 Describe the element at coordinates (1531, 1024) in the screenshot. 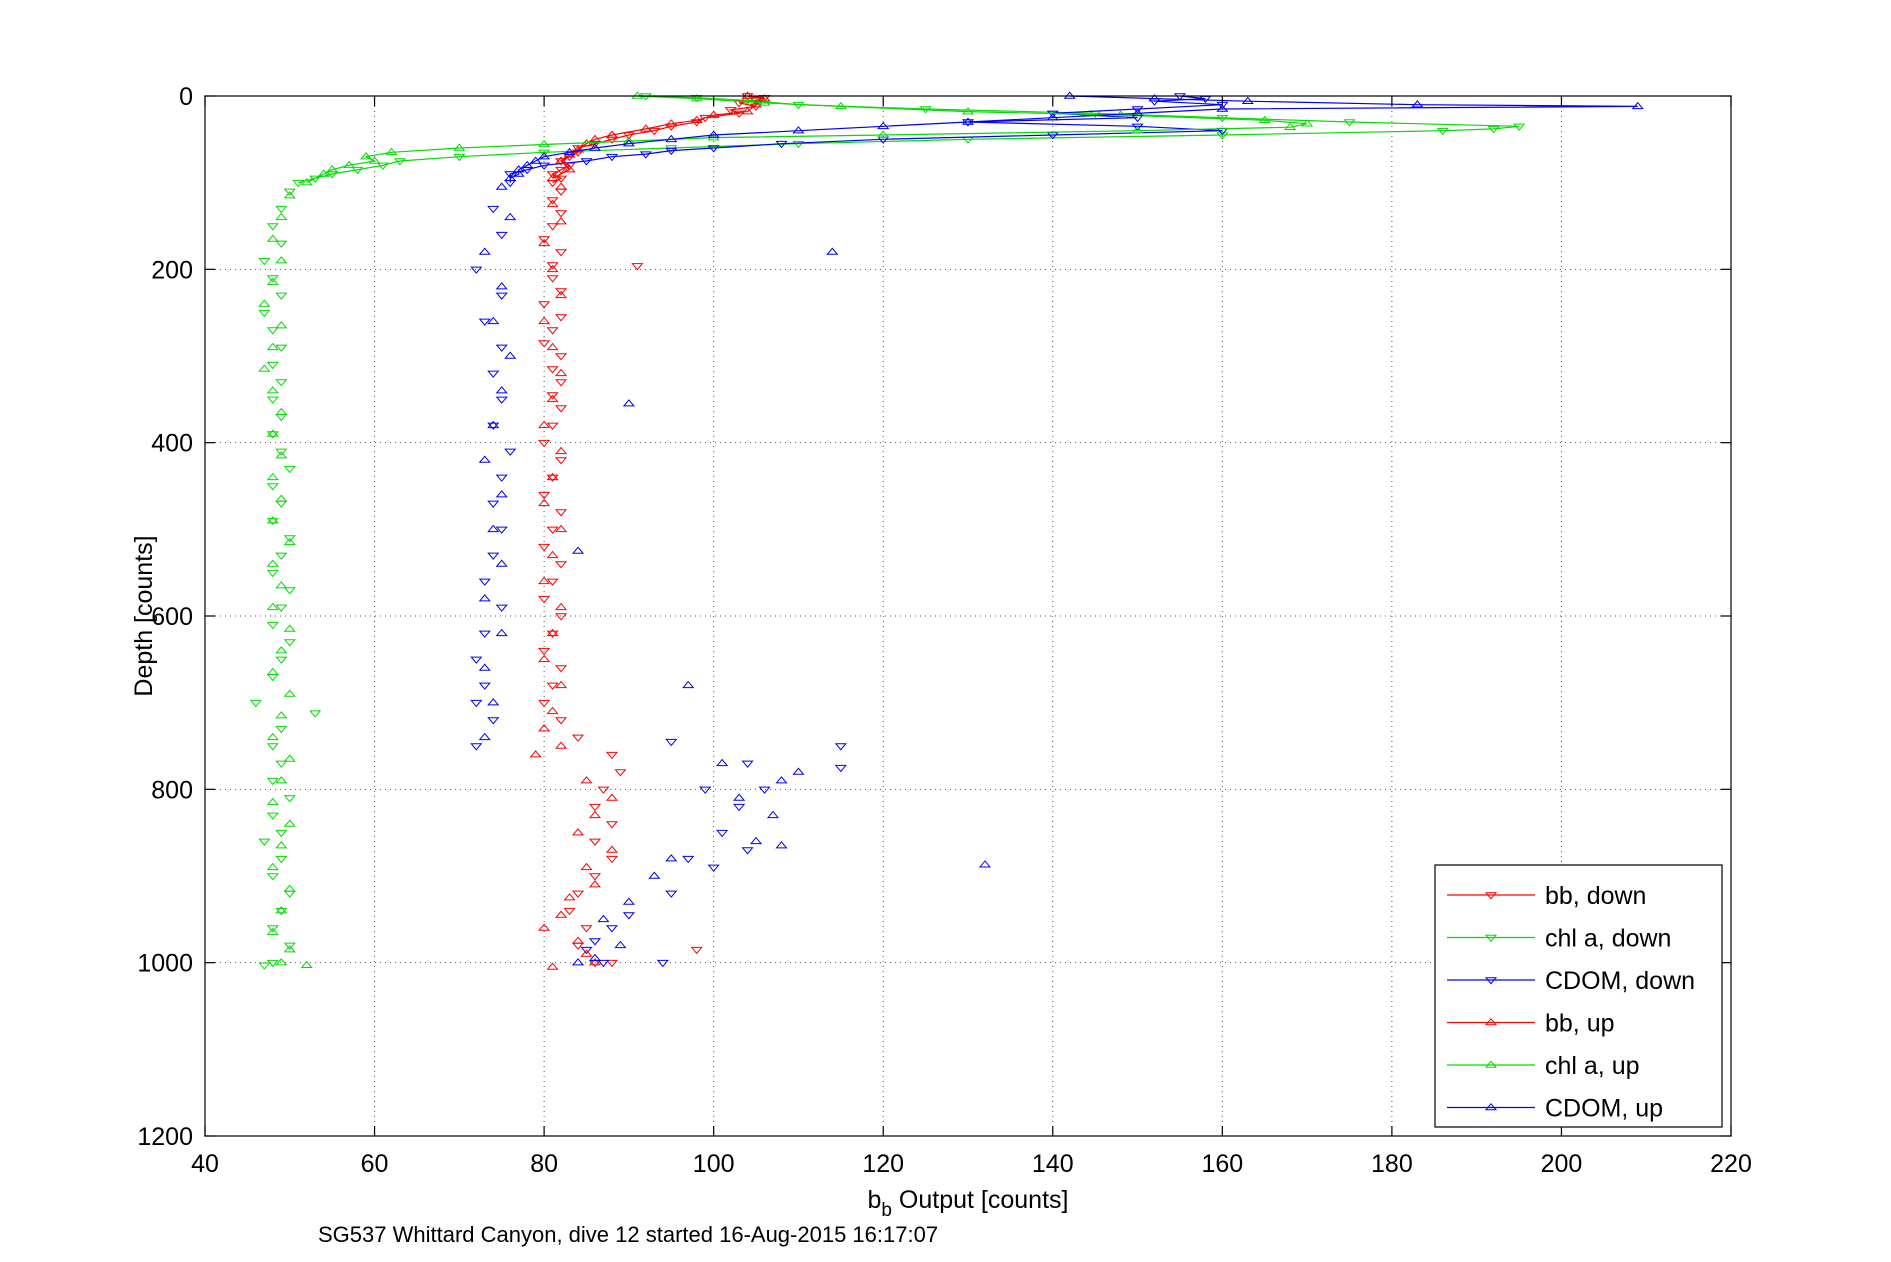

I see `legend-entry-bb-up: bb, up` at that location.